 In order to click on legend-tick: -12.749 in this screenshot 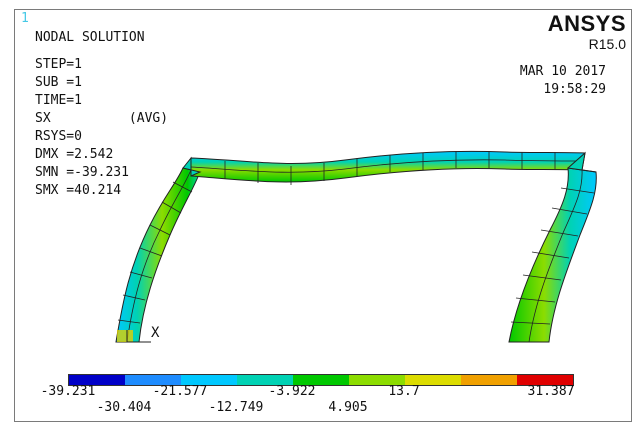, I will do `click(236, 407)`.